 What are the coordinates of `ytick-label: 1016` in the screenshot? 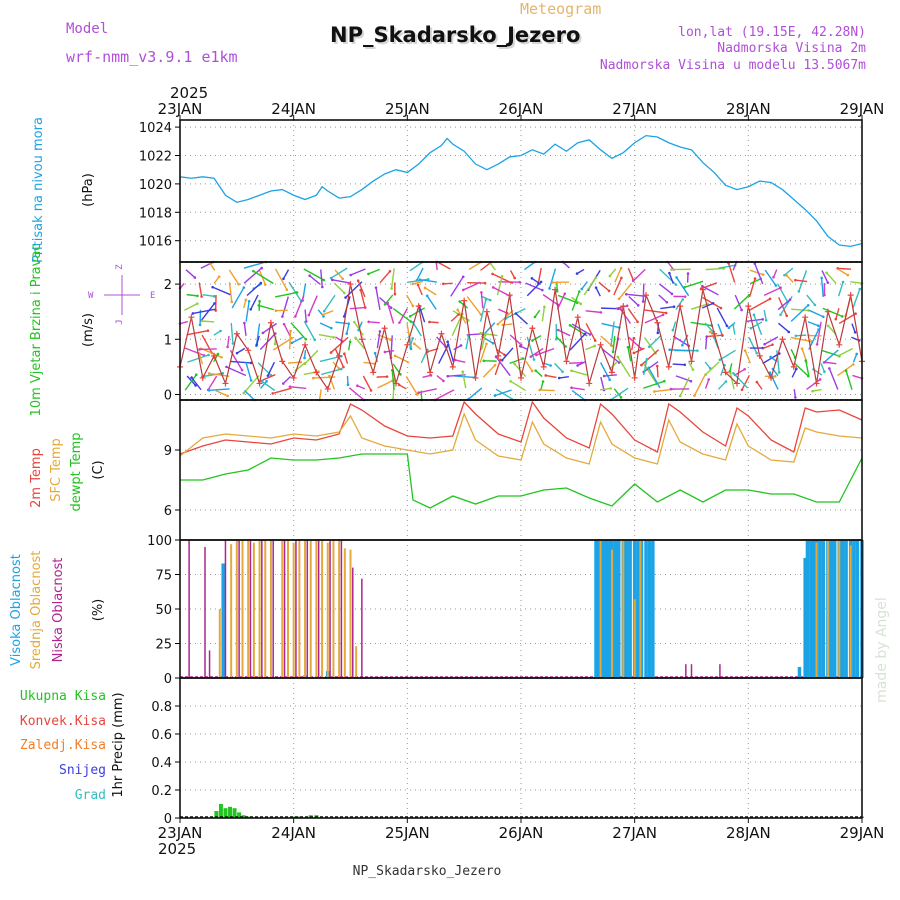 It's located at (155, 242).